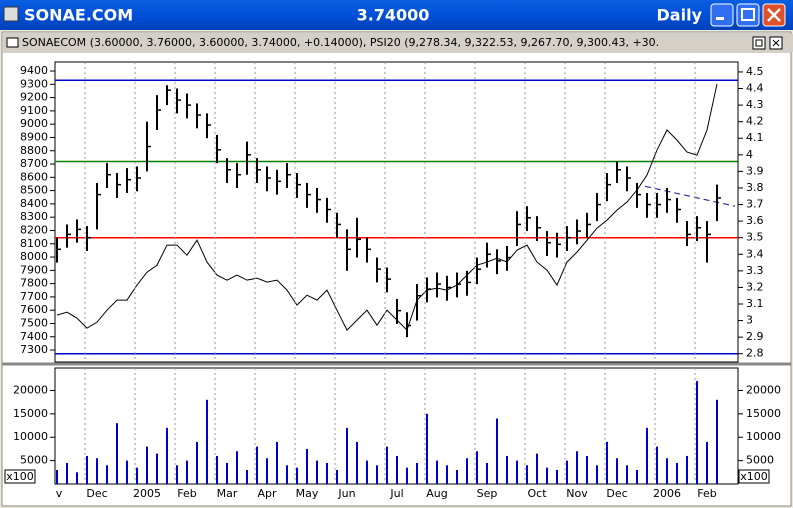 Image resolution: width=793 pixels, height=508 pixels. I want to click on y-tick-label: 7600, so click(34, 309).